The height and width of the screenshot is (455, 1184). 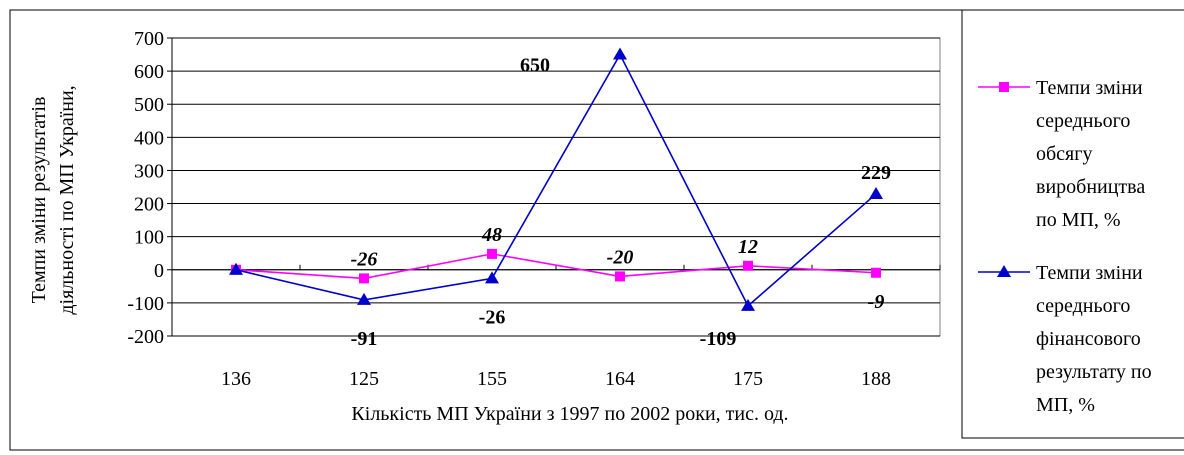 What do you see at coordinates (876, 302) in the screenshot?
I see `data-label: -9` at bounding box center [876, 302].